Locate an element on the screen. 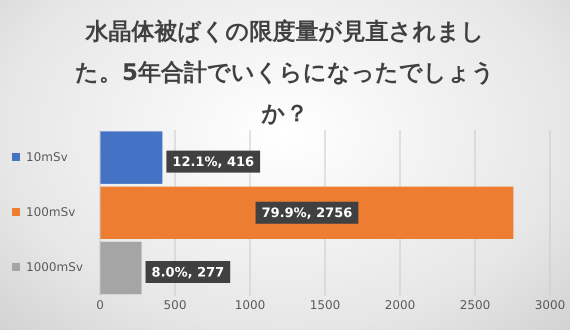 The image size is (570, 330). x-tick-label: 2000 is located at coordinates (400, 305).